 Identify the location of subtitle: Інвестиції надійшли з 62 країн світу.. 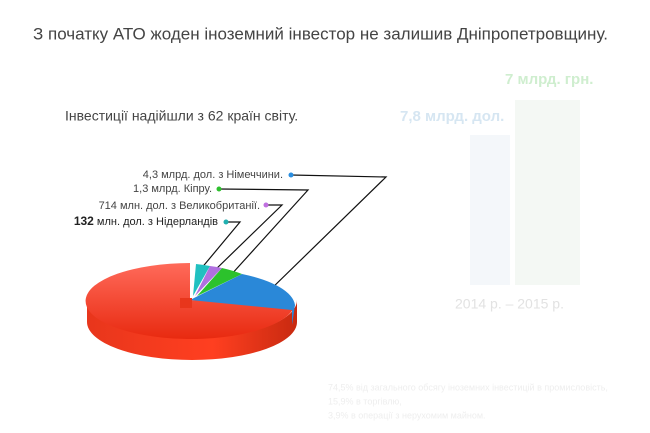
(181, 116).